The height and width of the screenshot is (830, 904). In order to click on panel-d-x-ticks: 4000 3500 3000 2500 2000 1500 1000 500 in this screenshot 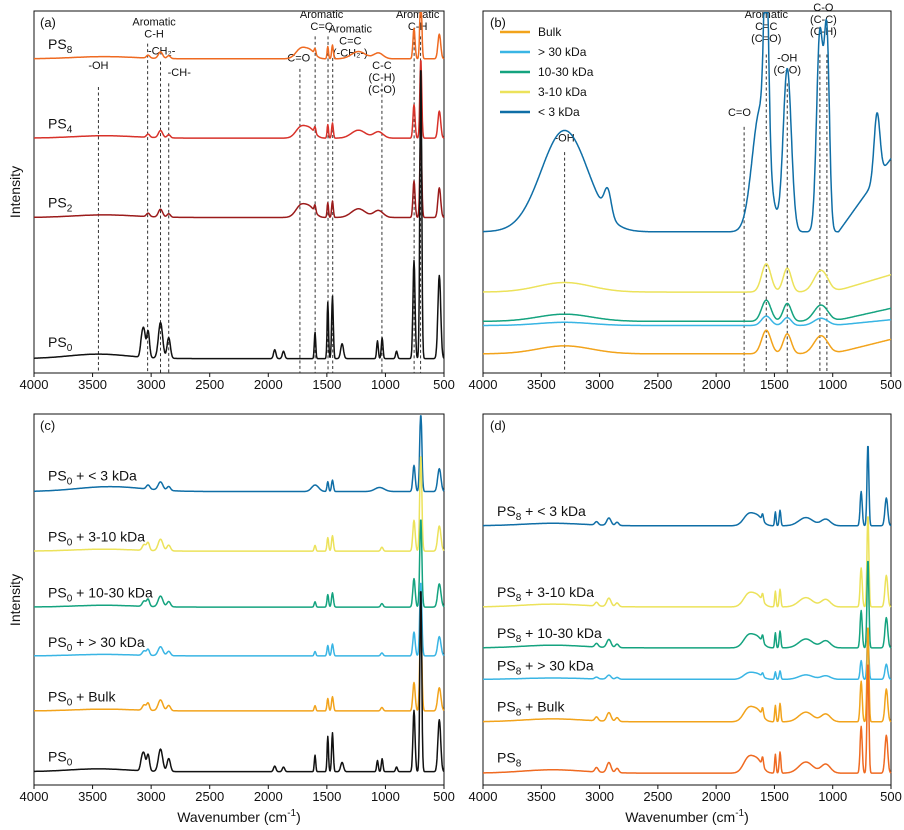, I will do `click(685, 794)`.